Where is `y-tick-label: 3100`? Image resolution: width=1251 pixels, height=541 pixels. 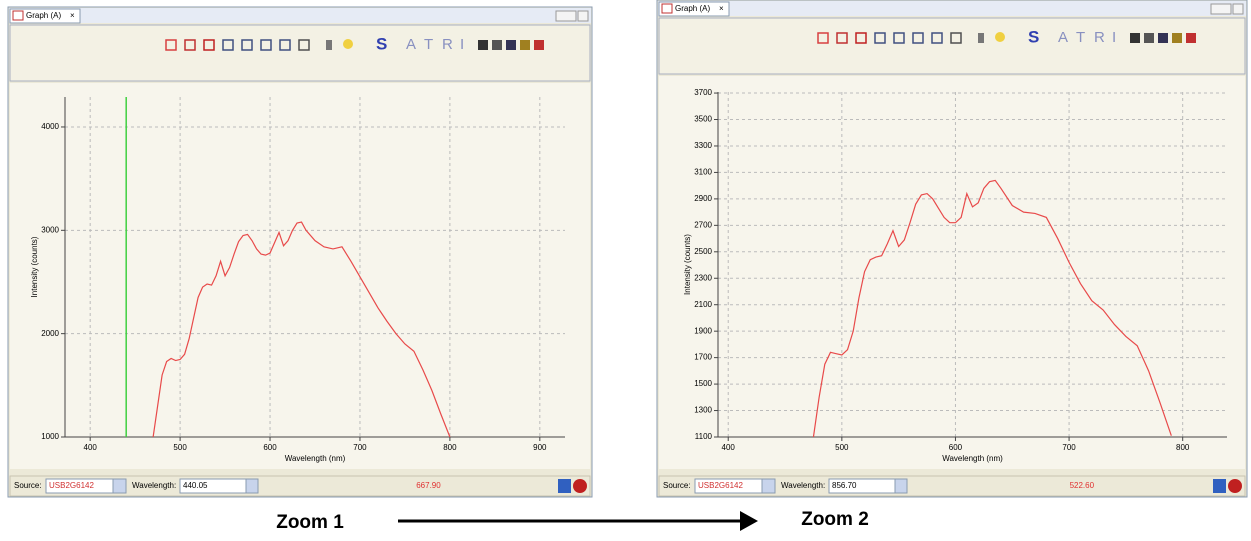 y-tick-label: 3100 is located at coordinates (703, 172).